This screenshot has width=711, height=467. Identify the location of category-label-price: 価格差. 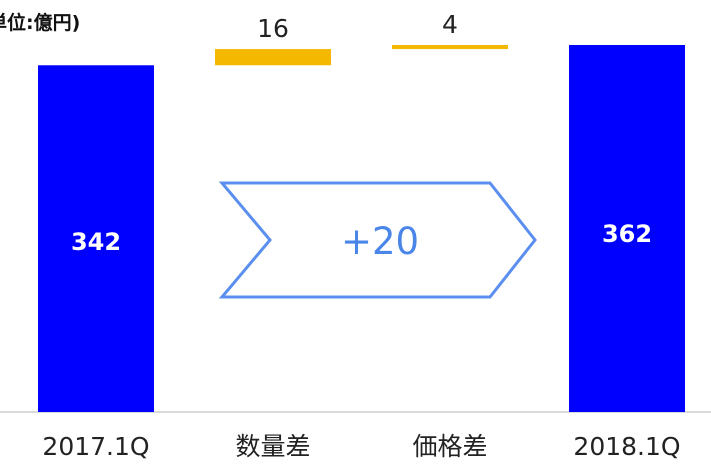
(449, 446).